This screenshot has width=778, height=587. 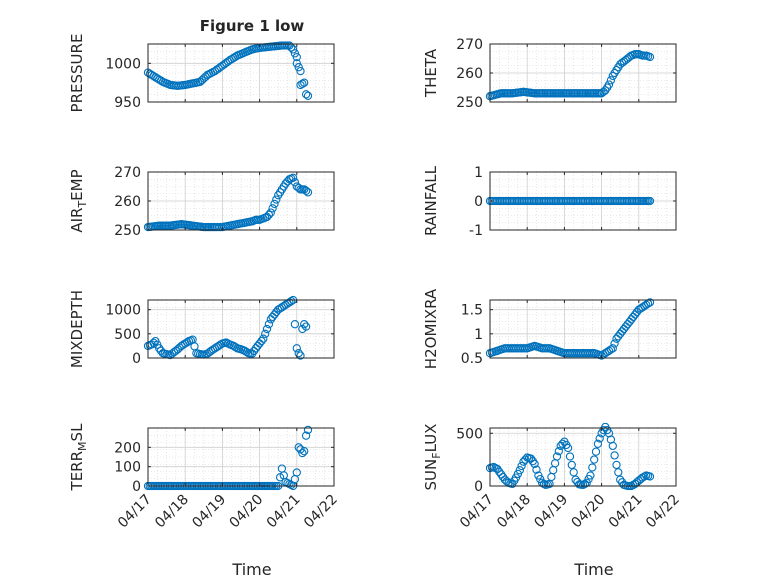 What do you see at coordinates (201, 202) in the screenshot?
I see `subplot-air-temp: 250 260 270 AIRTEMP` at bounding box center [201, 202].